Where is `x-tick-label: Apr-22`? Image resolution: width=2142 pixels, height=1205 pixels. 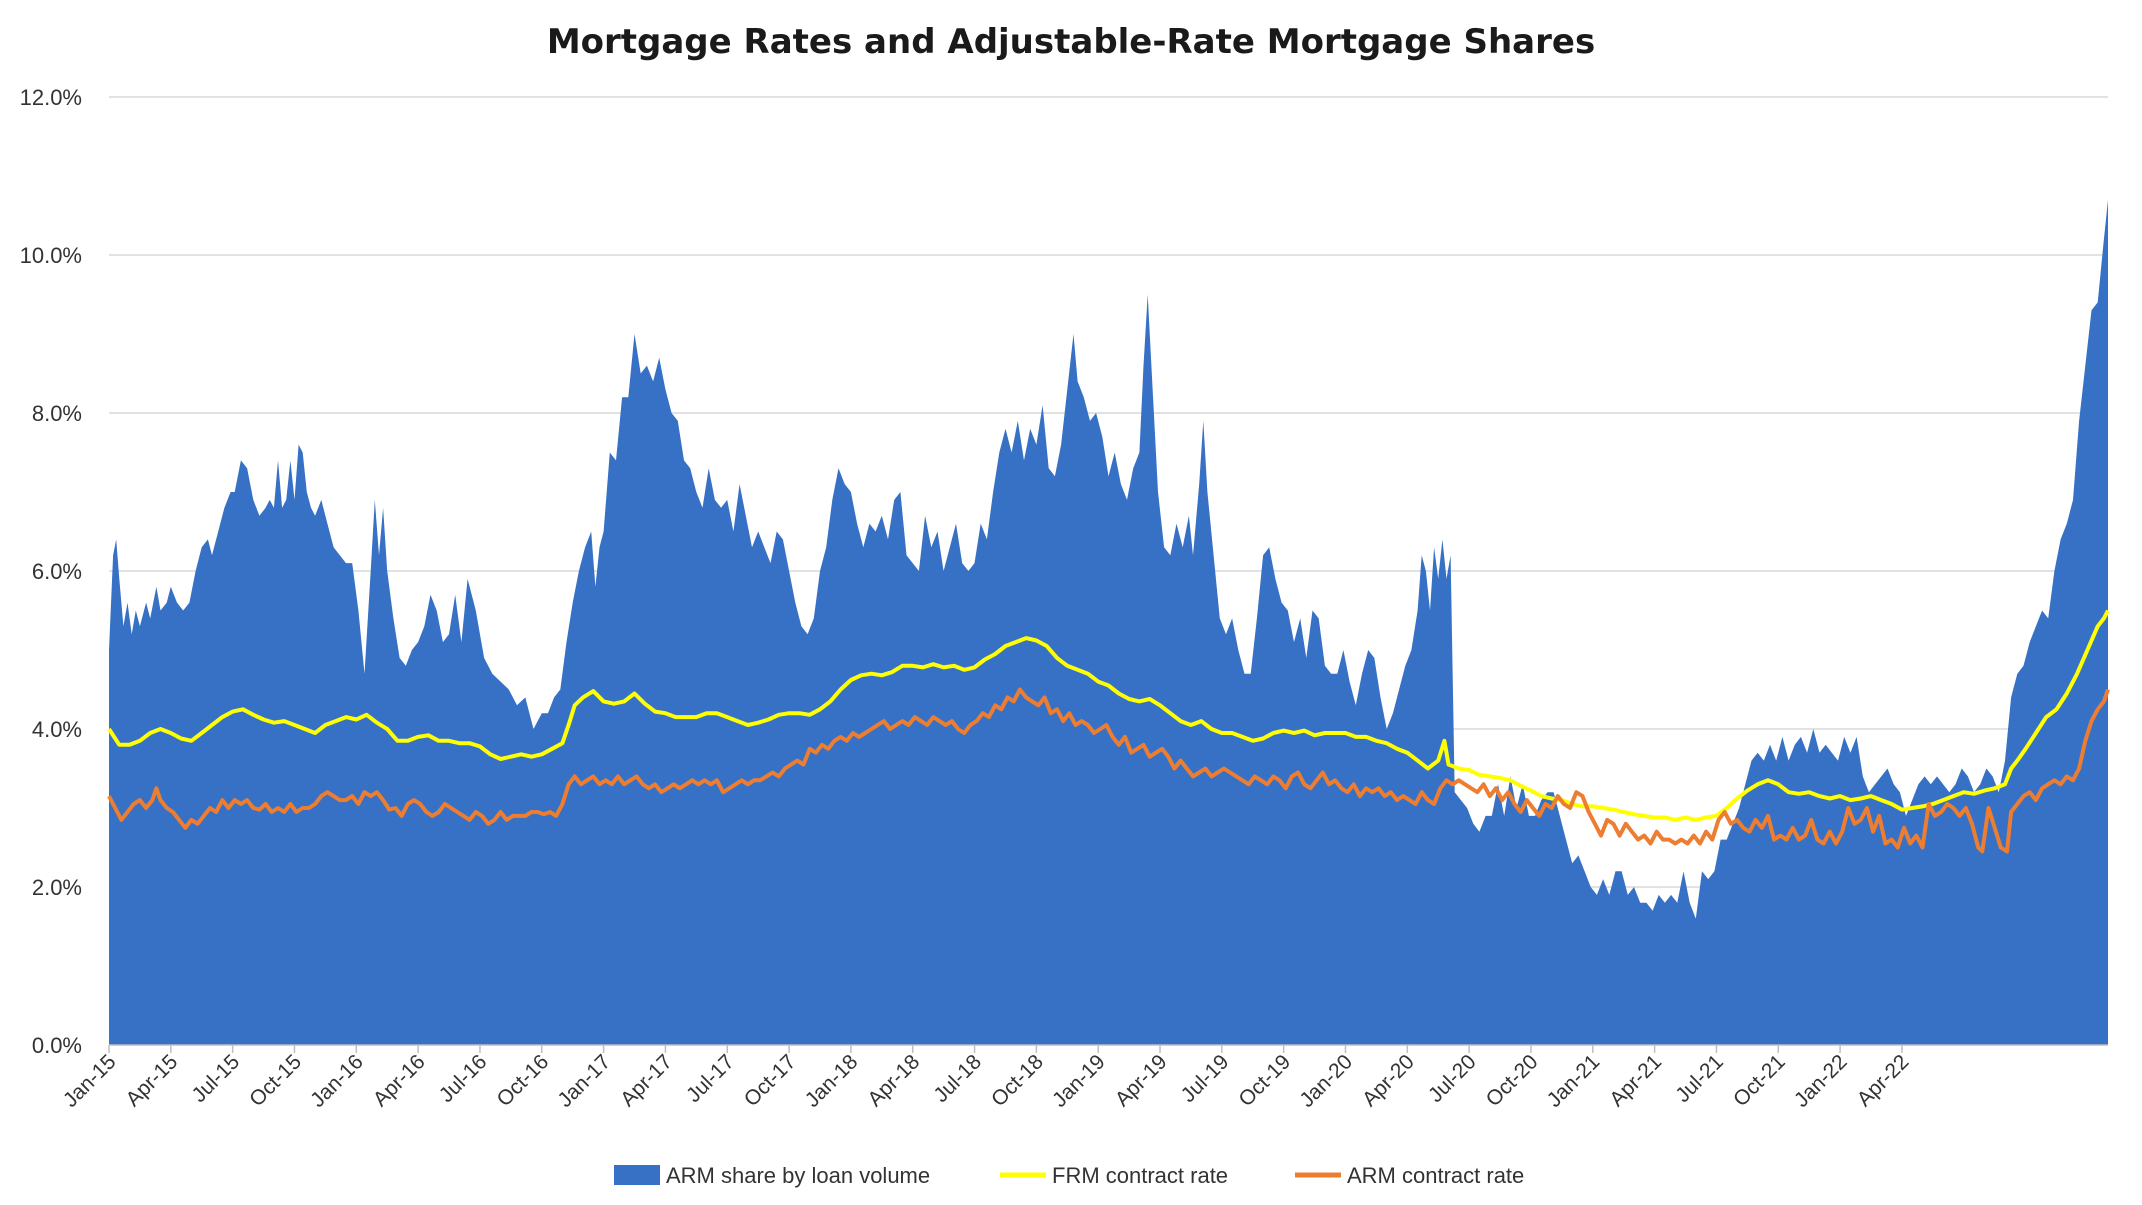 x-tick-label: Apr-22 is located at coordinates (1883, 1080).